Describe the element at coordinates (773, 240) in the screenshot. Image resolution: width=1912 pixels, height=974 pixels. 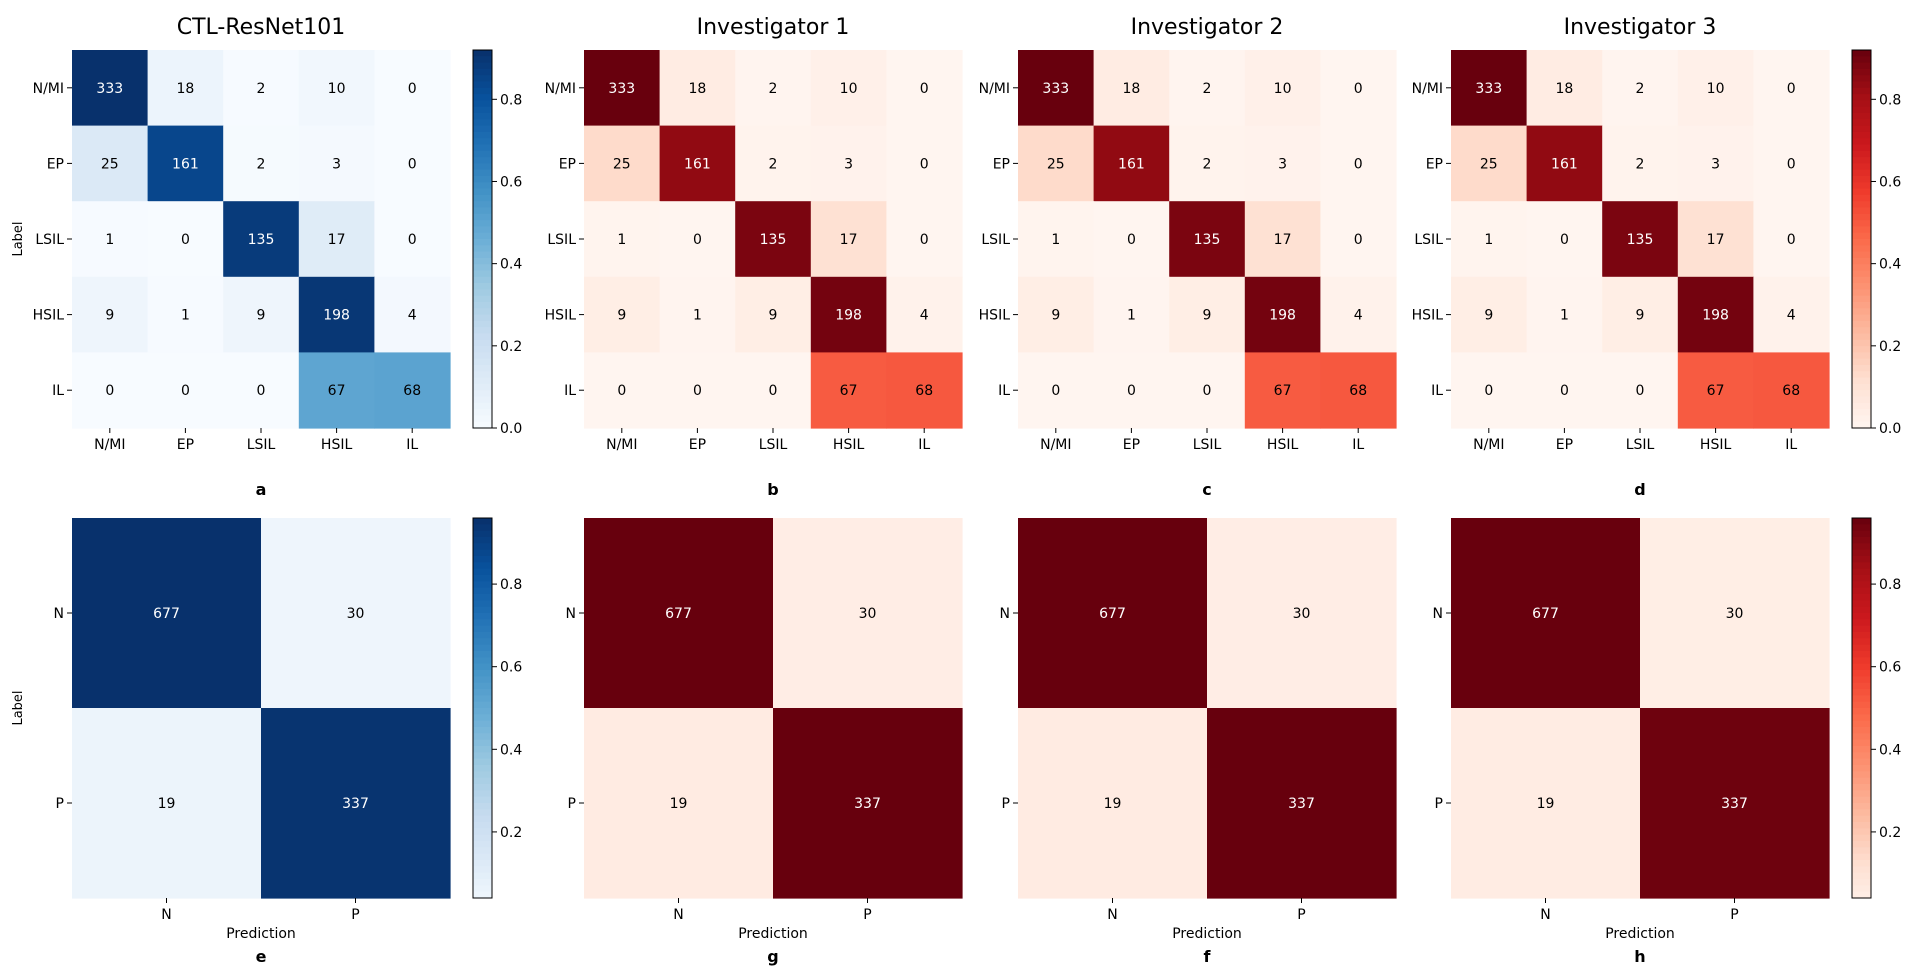
I see `cell-value-label: 135` at that location.